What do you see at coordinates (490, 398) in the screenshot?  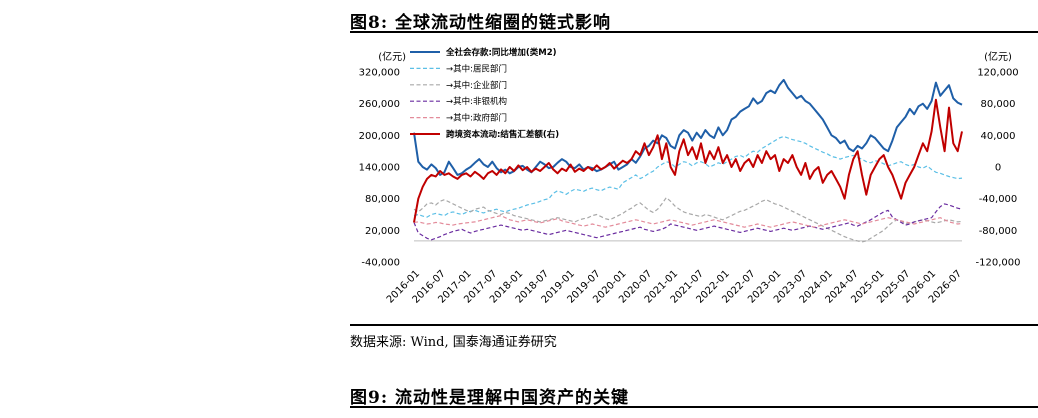 I see `figure-9-title: 图9: 流动性是理解中国资产的关键` at bounding box center [490, 398].